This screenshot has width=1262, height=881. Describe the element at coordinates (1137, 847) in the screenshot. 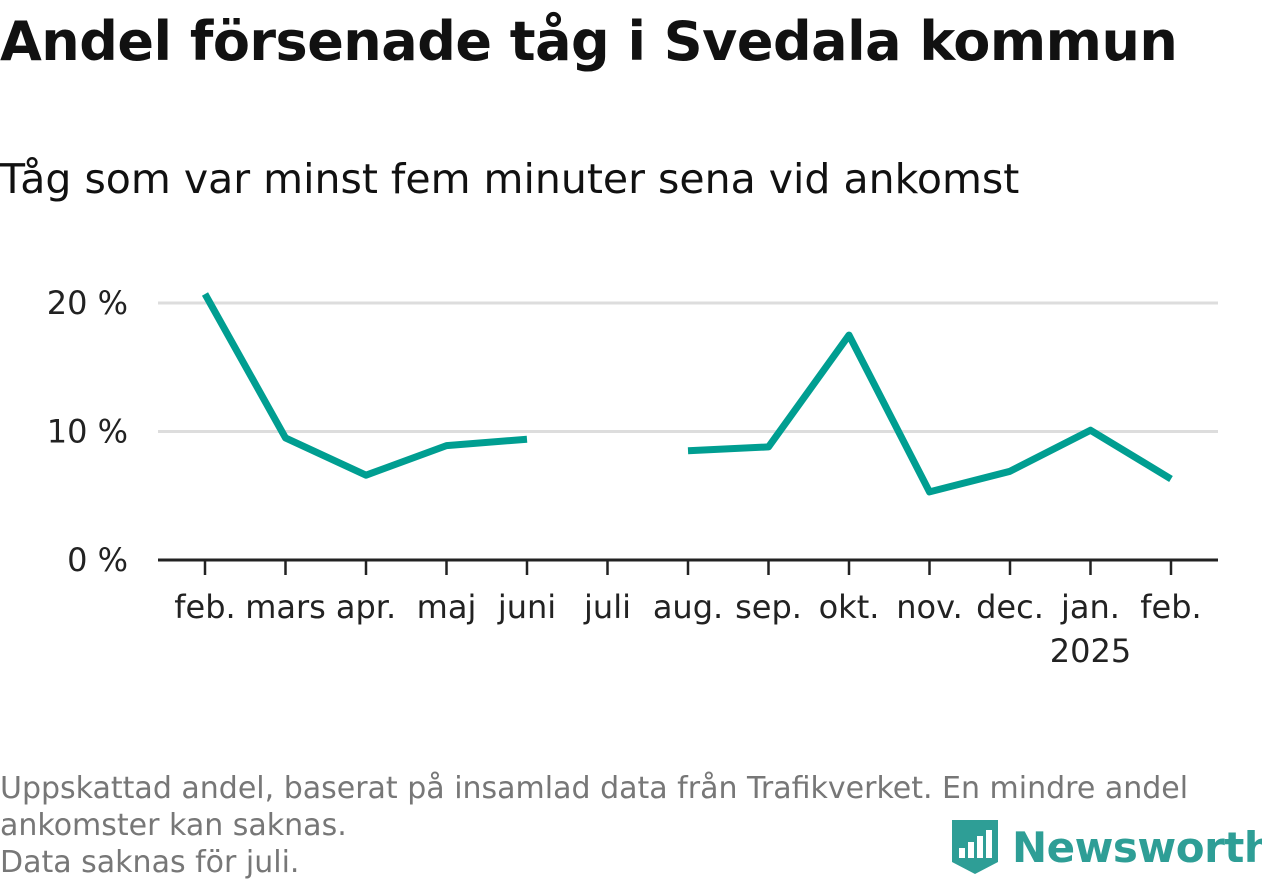

I see `logo-text: Newsworthy` at that location.